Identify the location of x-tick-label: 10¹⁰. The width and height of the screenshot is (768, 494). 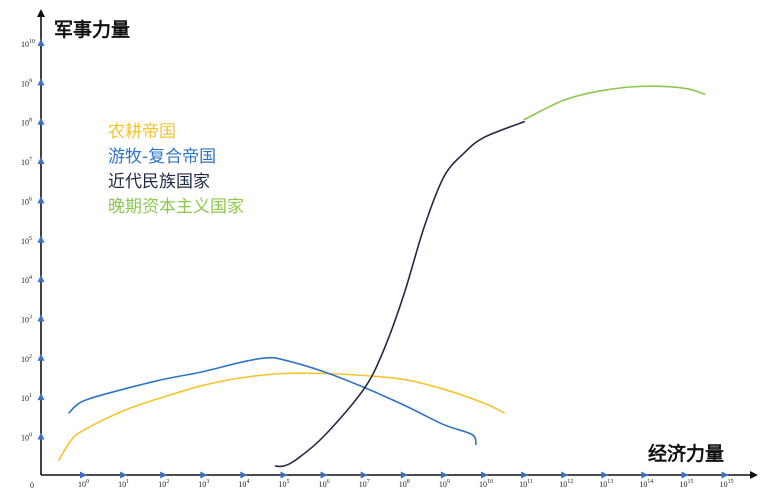
(486, 484).